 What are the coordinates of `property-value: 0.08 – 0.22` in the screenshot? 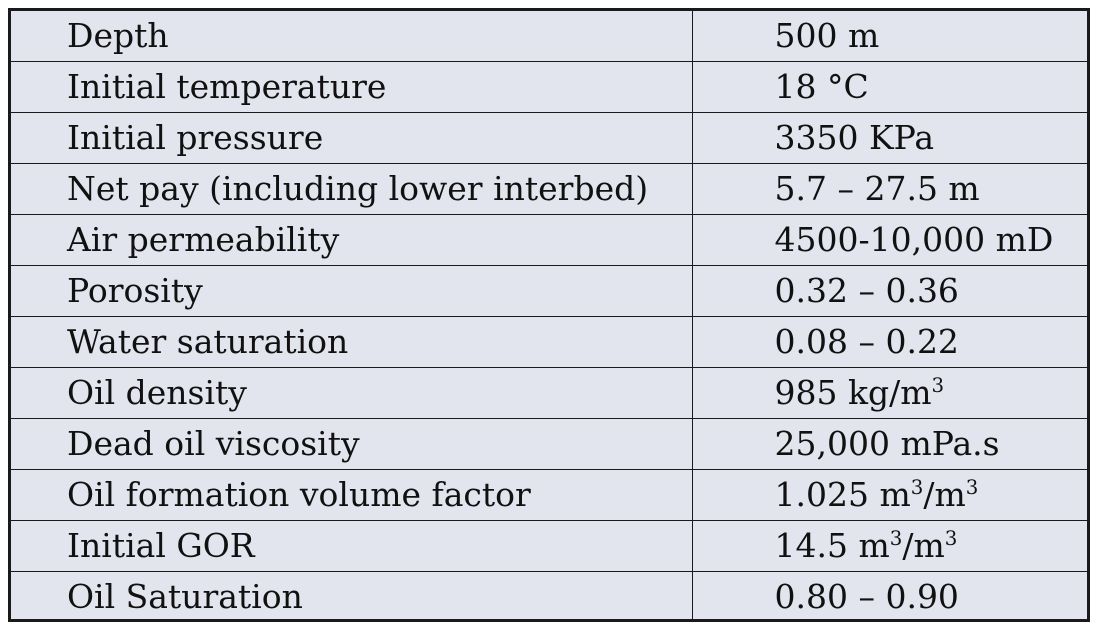 It's located at (889, 342).